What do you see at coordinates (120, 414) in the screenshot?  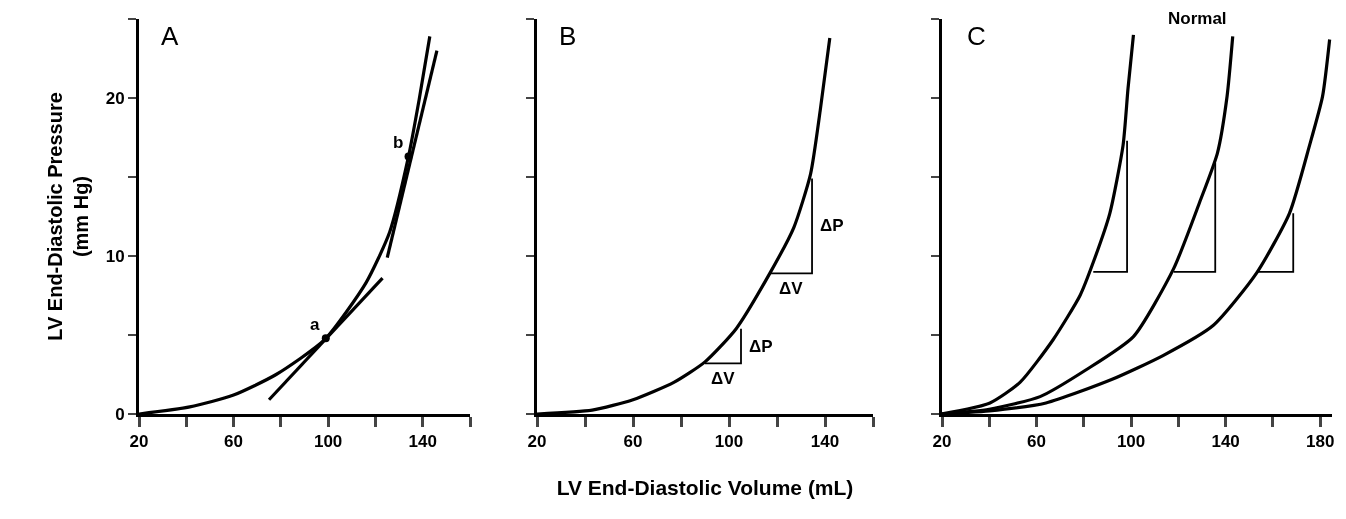 I see `y-tick-label: 0` at bounding box center [120, 414].